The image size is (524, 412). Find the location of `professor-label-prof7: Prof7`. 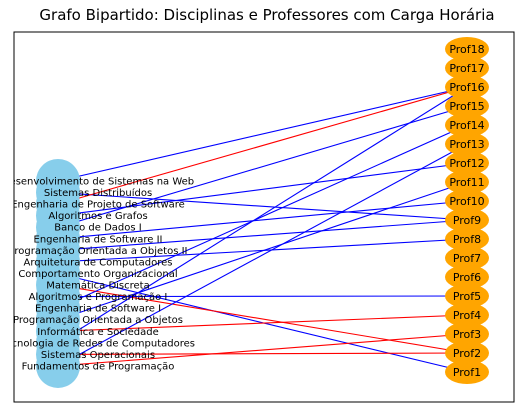

professor-label-prof7: Prof7 is located at coordinates (467, 258).